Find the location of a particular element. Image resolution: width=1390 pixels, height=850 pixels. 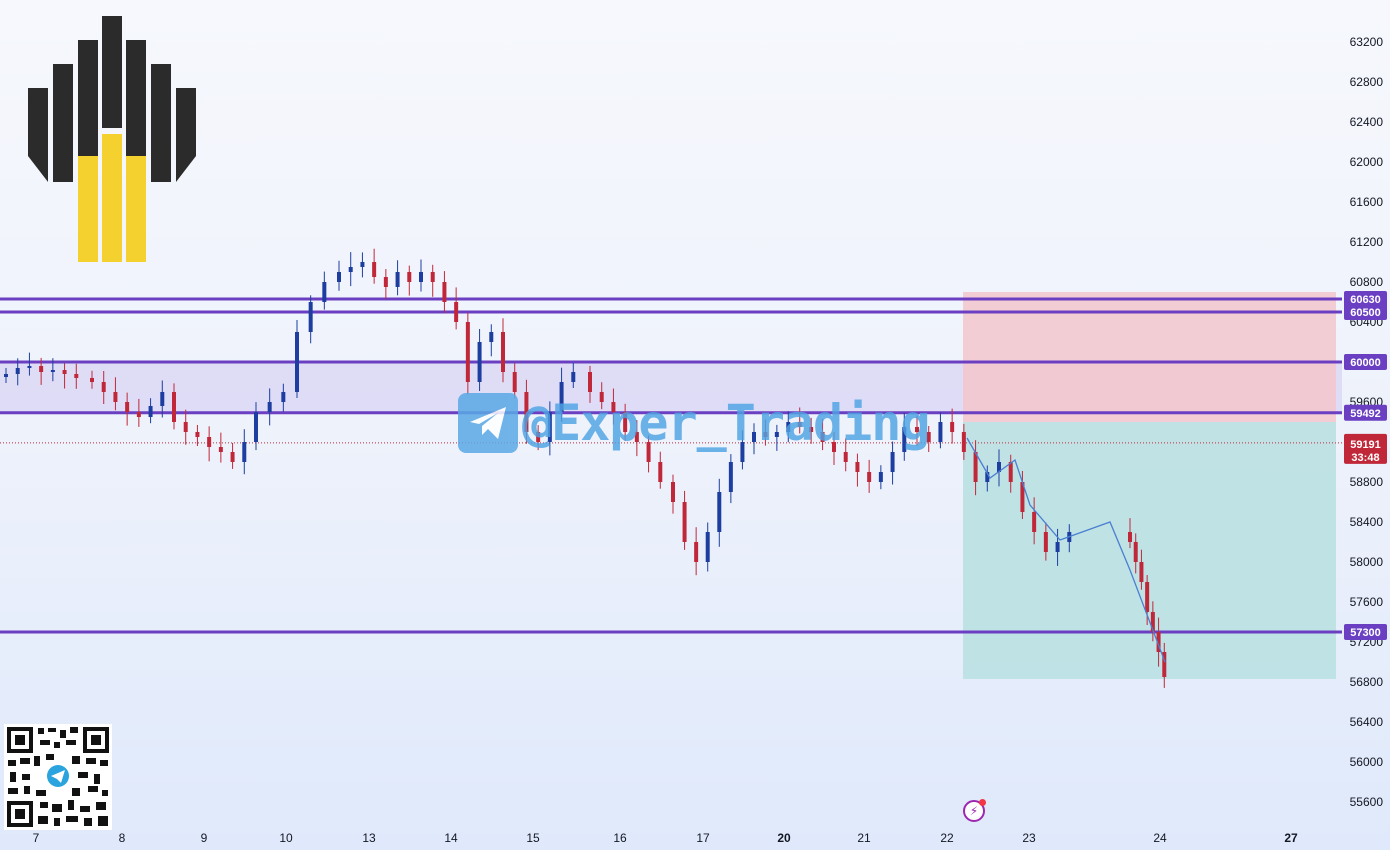

level-tag-text: 60630 is located at coordinates (1365, 300).